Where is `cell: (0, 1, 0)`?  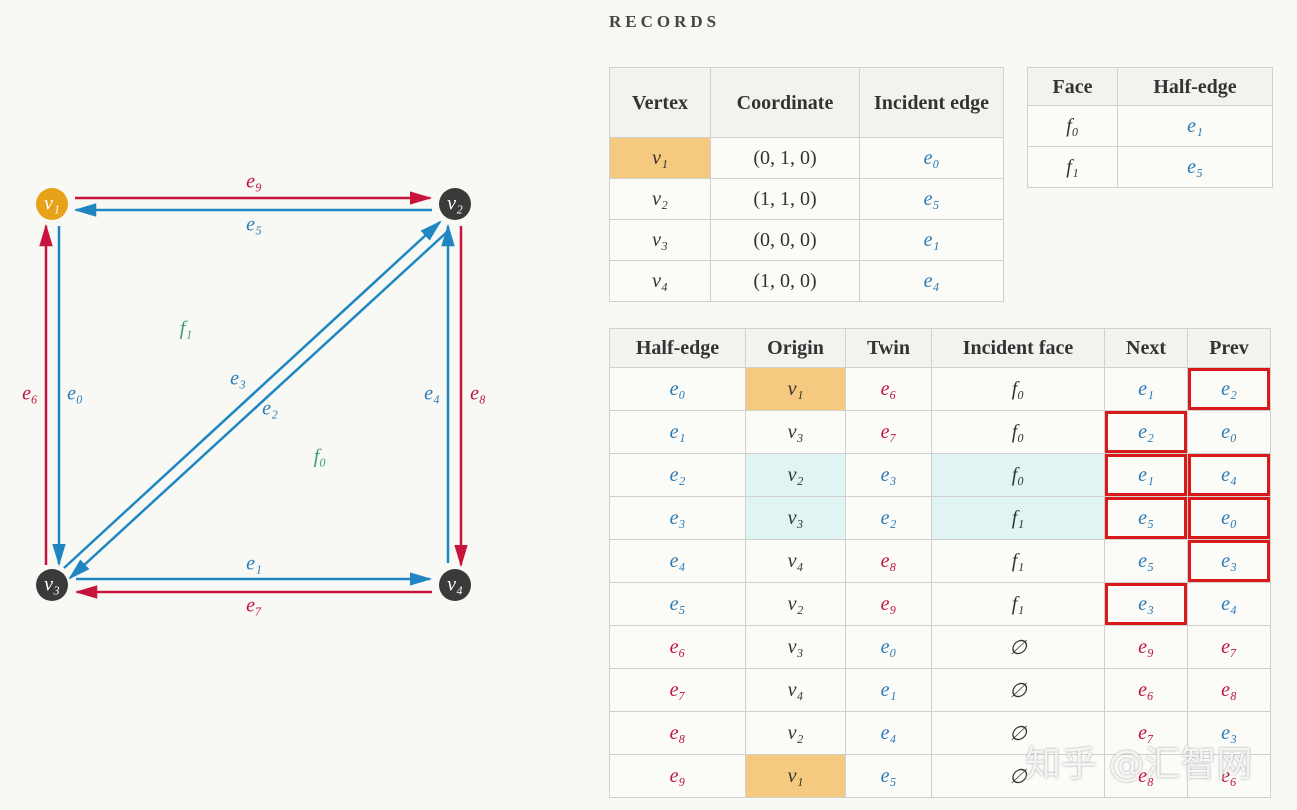 cell: (0, 1, 0) is located at coordinates (785, 158).